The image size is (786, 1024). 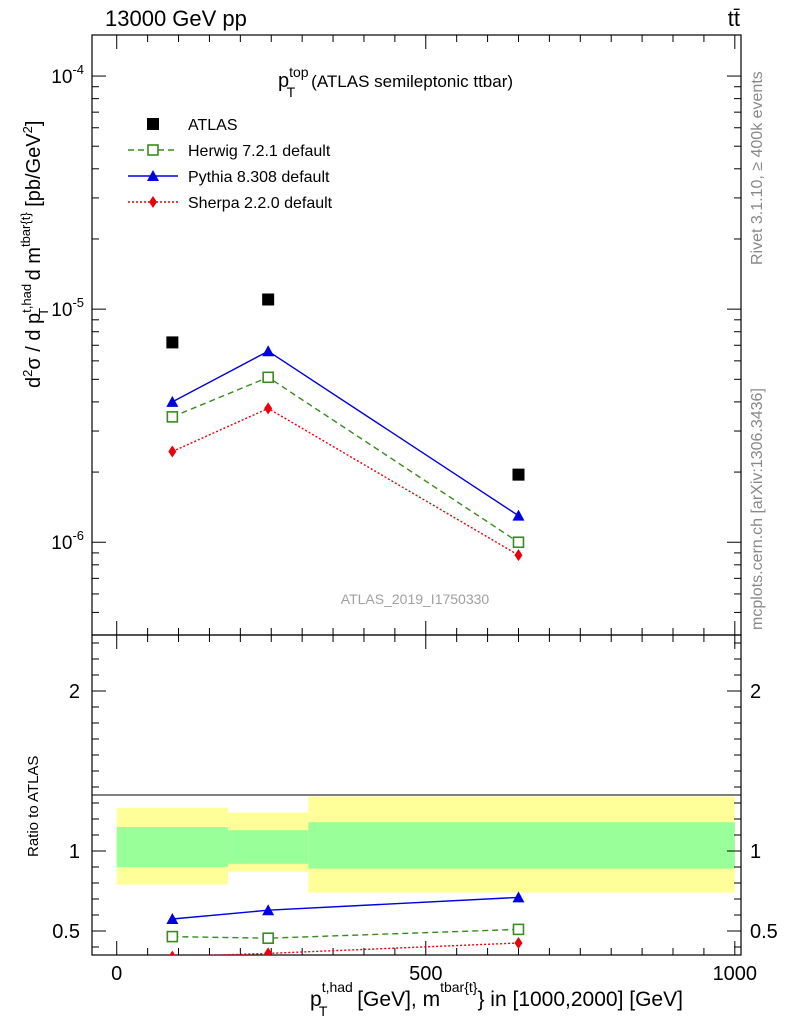 What do you see at coordinates (176, 18) in the screenshot?
I see `header-energy-label: 13000 GeV pp` at bounding box center [176, 18].